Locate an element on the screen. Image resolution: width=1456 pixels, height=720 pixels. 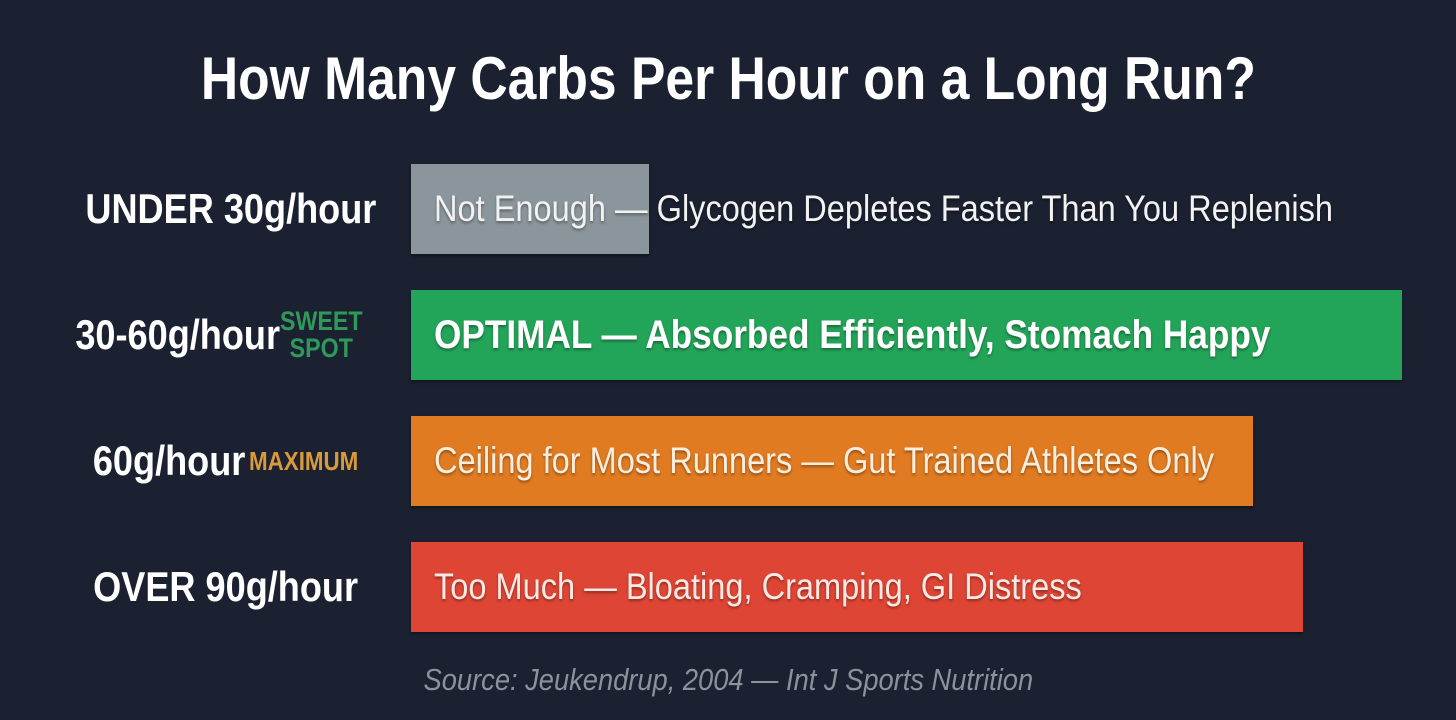
category-label: 60g/hour MAXIMUM is located at coordinates (222, 461).